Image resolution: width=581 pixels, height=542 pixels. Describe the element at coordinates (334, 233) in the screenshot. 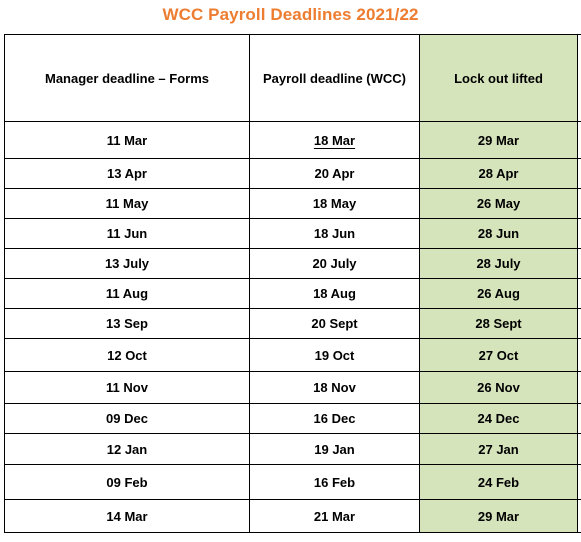

I see `payroll-deadline-cell: 18 Jun` at that location.